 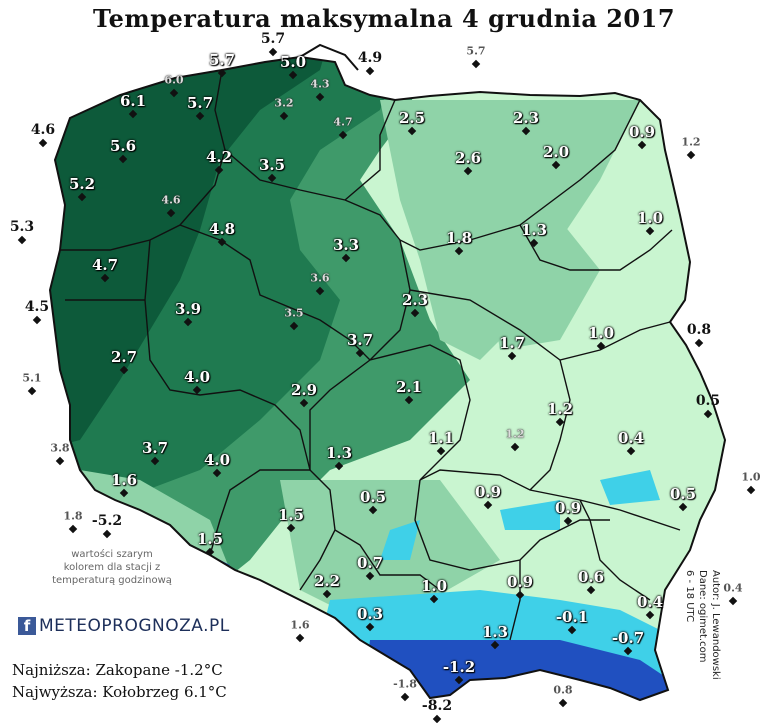 I want to click on station-value: 4.2, so click(x=219, y=157).